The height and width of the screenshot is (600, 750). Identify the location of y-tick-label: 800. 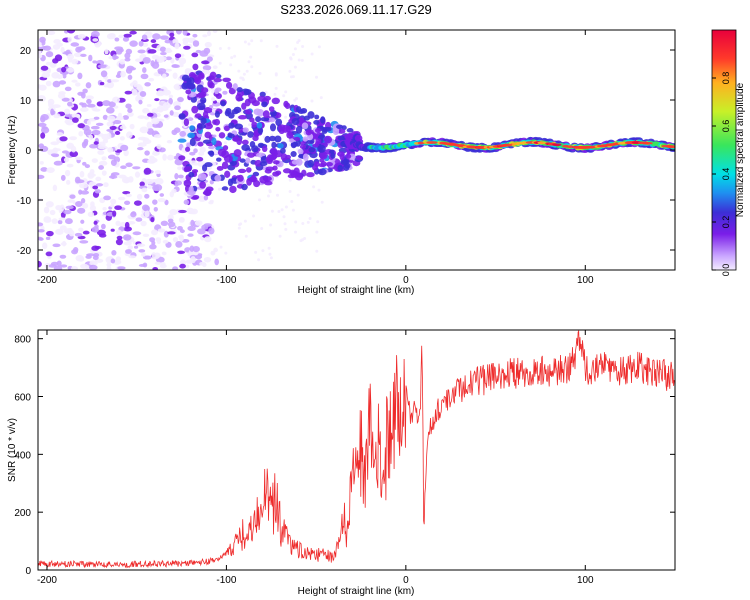
(22, 340).